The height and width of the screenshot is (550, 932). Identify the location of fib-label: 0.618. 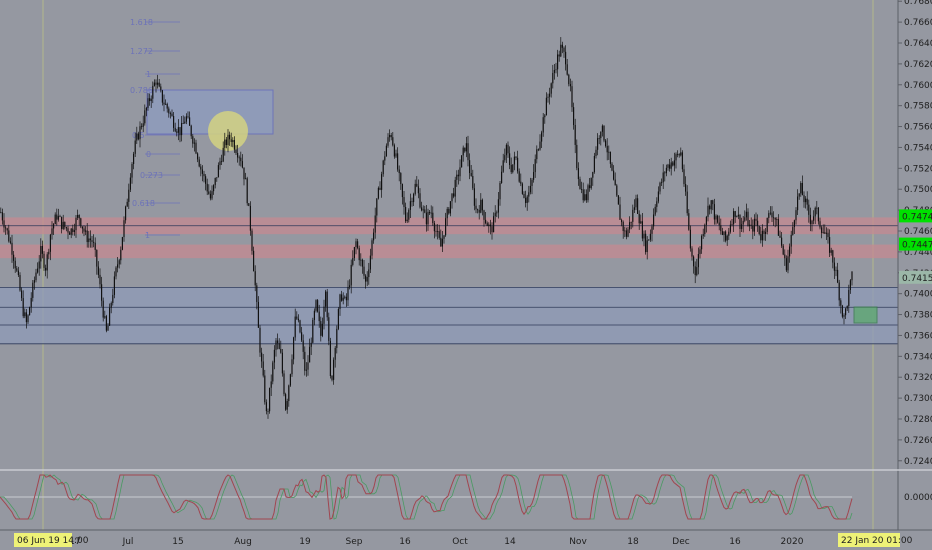
(143, 203).